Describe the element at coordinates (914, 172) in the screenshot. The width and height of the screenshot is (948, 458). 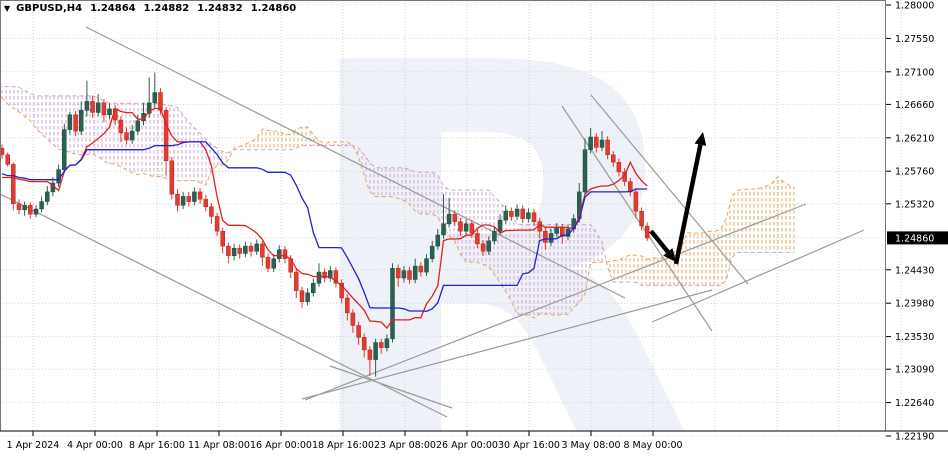
I see `price-tick-label: 1.25760` at that location.